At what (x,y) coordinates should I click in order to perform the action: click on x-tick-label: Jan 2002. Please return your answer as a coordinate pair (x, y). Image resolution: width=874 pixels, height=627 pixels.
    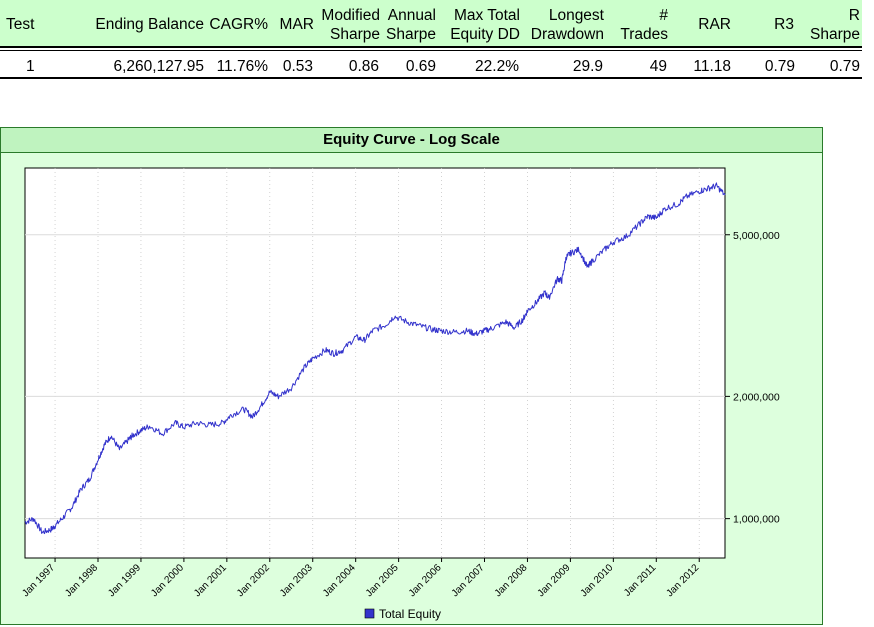
    Looking at the image, I should click on (253, 580).